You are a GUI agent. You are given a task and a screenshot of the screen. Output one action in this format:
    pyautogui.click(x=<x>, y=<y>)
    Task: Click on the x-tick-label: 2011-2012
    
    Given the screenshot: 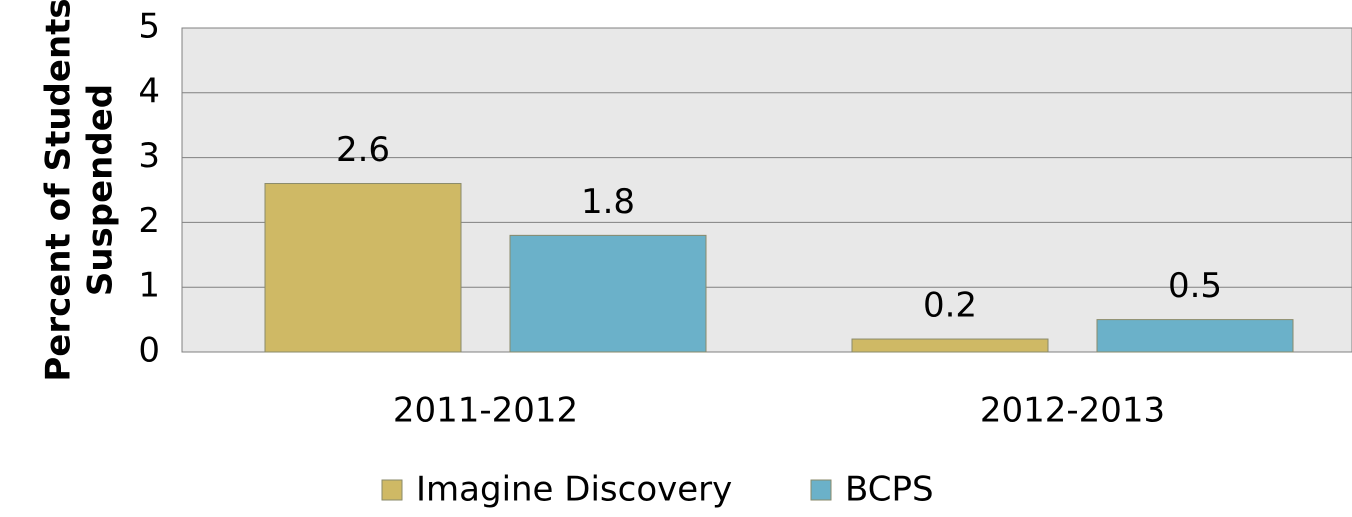 What is the action you would take?
    pyautogui.click(x=485, y=411)
    